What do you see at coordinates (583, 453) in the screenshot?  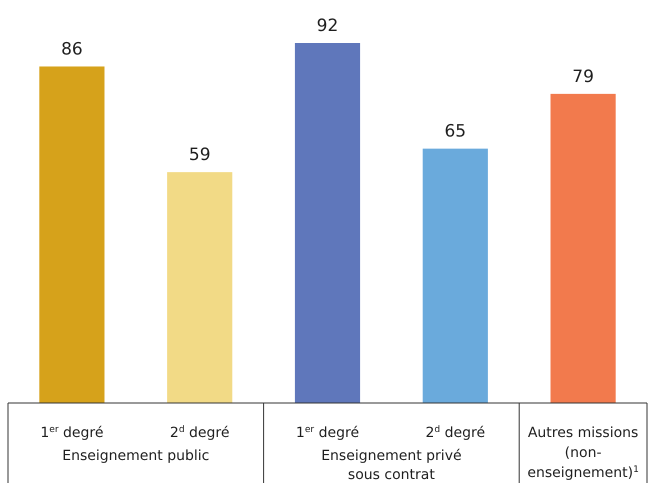 I see `x-tick-label: Autres missions (non-enseignement)$^{1}$` at bounding box center [583, 453].